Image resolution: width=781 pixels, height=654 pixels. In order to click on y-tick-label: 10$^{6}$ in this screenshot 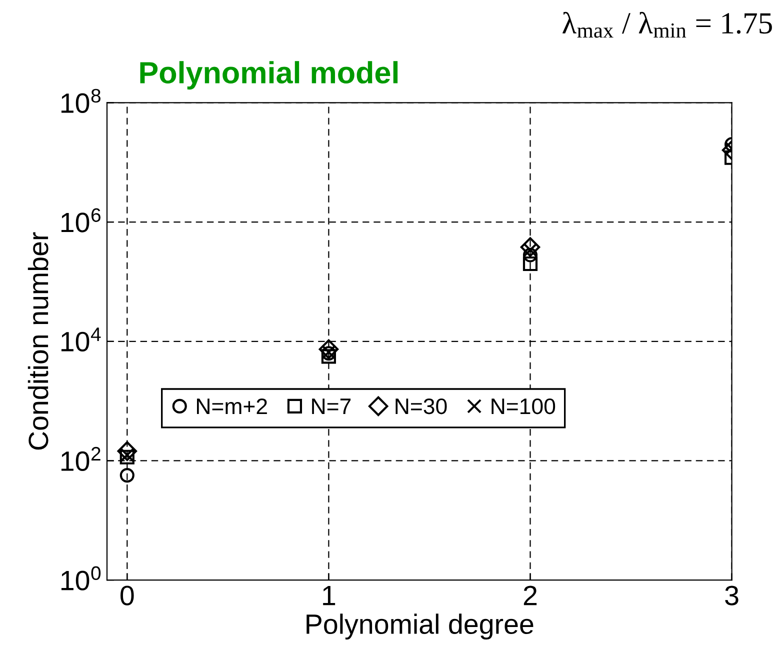, I will do `click(80, 220)`.